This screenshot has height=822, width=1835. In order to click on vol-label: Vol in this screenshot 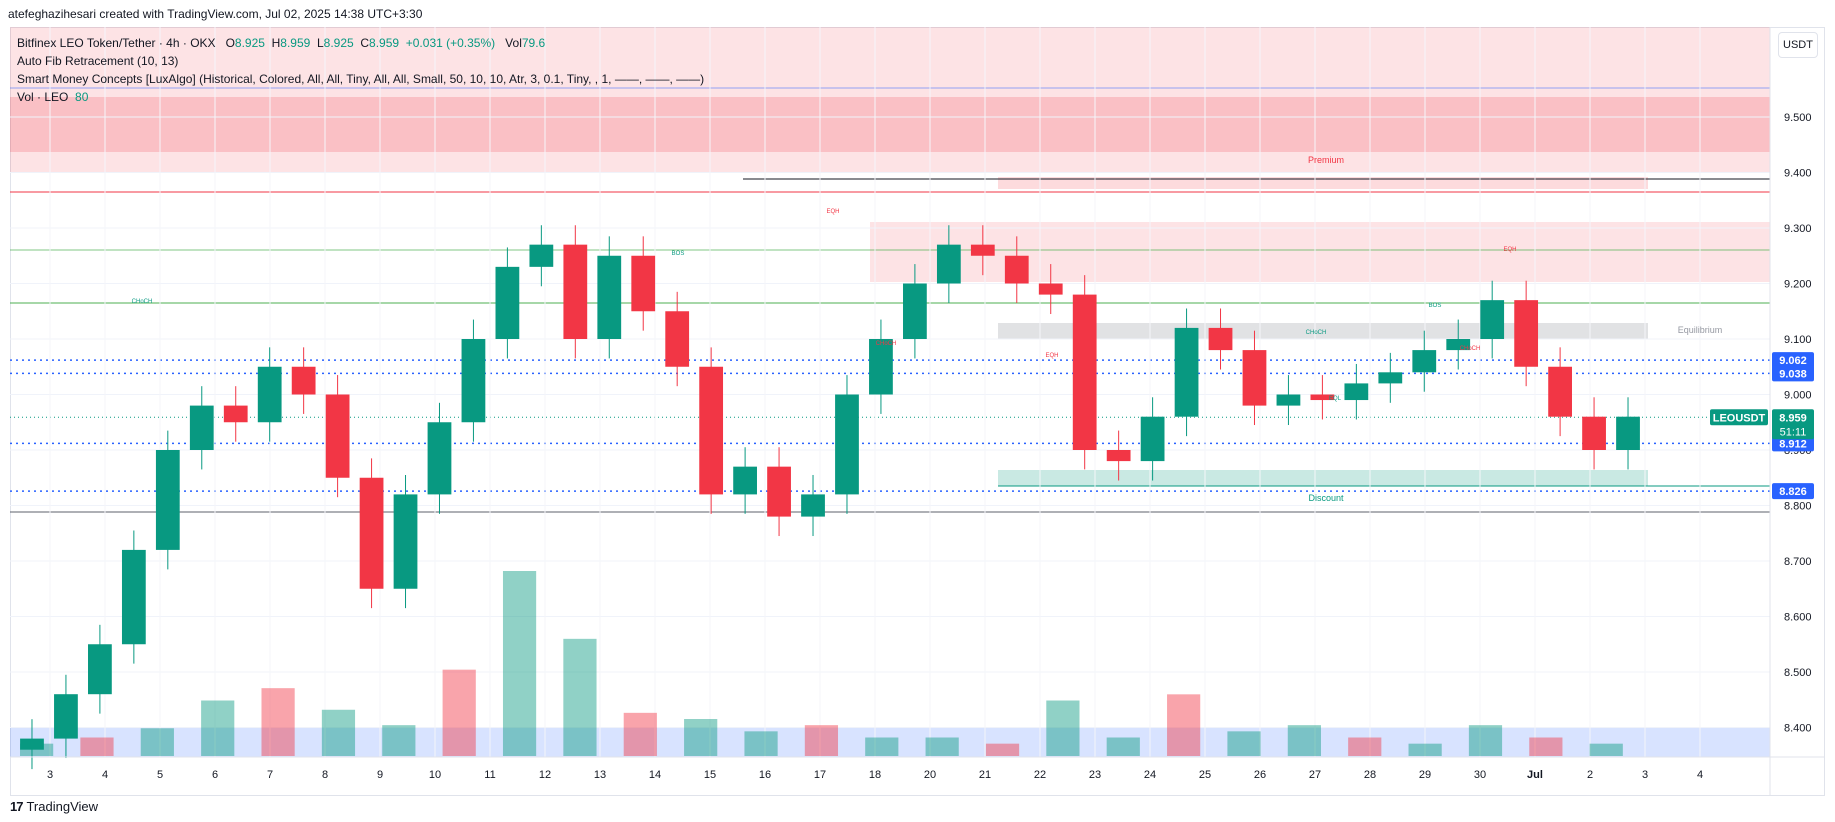, I will do `click(513, 43)`.